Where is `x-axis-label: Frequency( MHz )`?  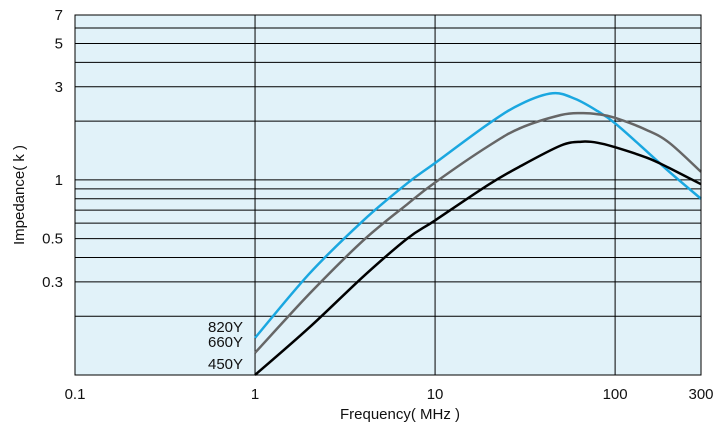
x-axis-label: Frequency( MHz ) is located at coordinates (400, 414).